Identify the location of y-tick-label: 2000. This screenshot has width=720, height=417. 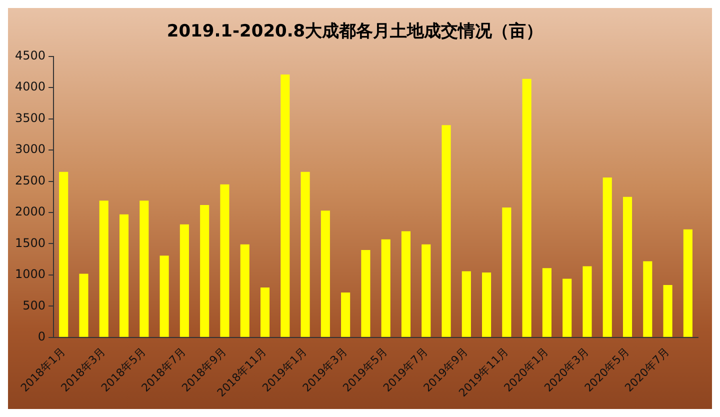
(30, 211).